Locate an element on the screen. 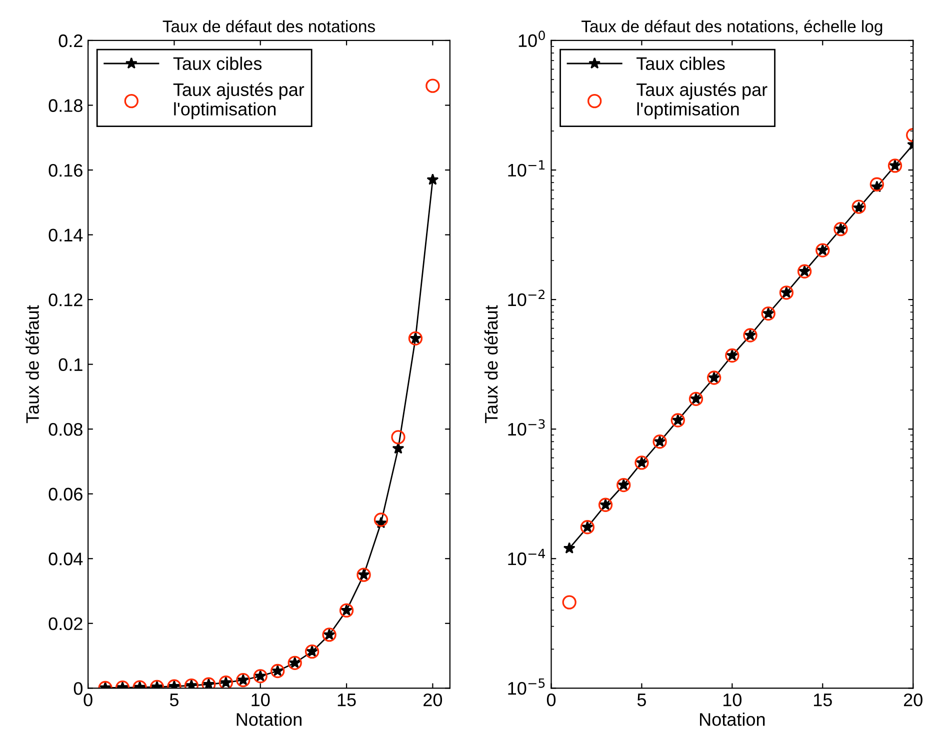 This screenshot has height=736, width=927. y-tick-label: 10$^{−4}$ is located at coordinates (527, 557).